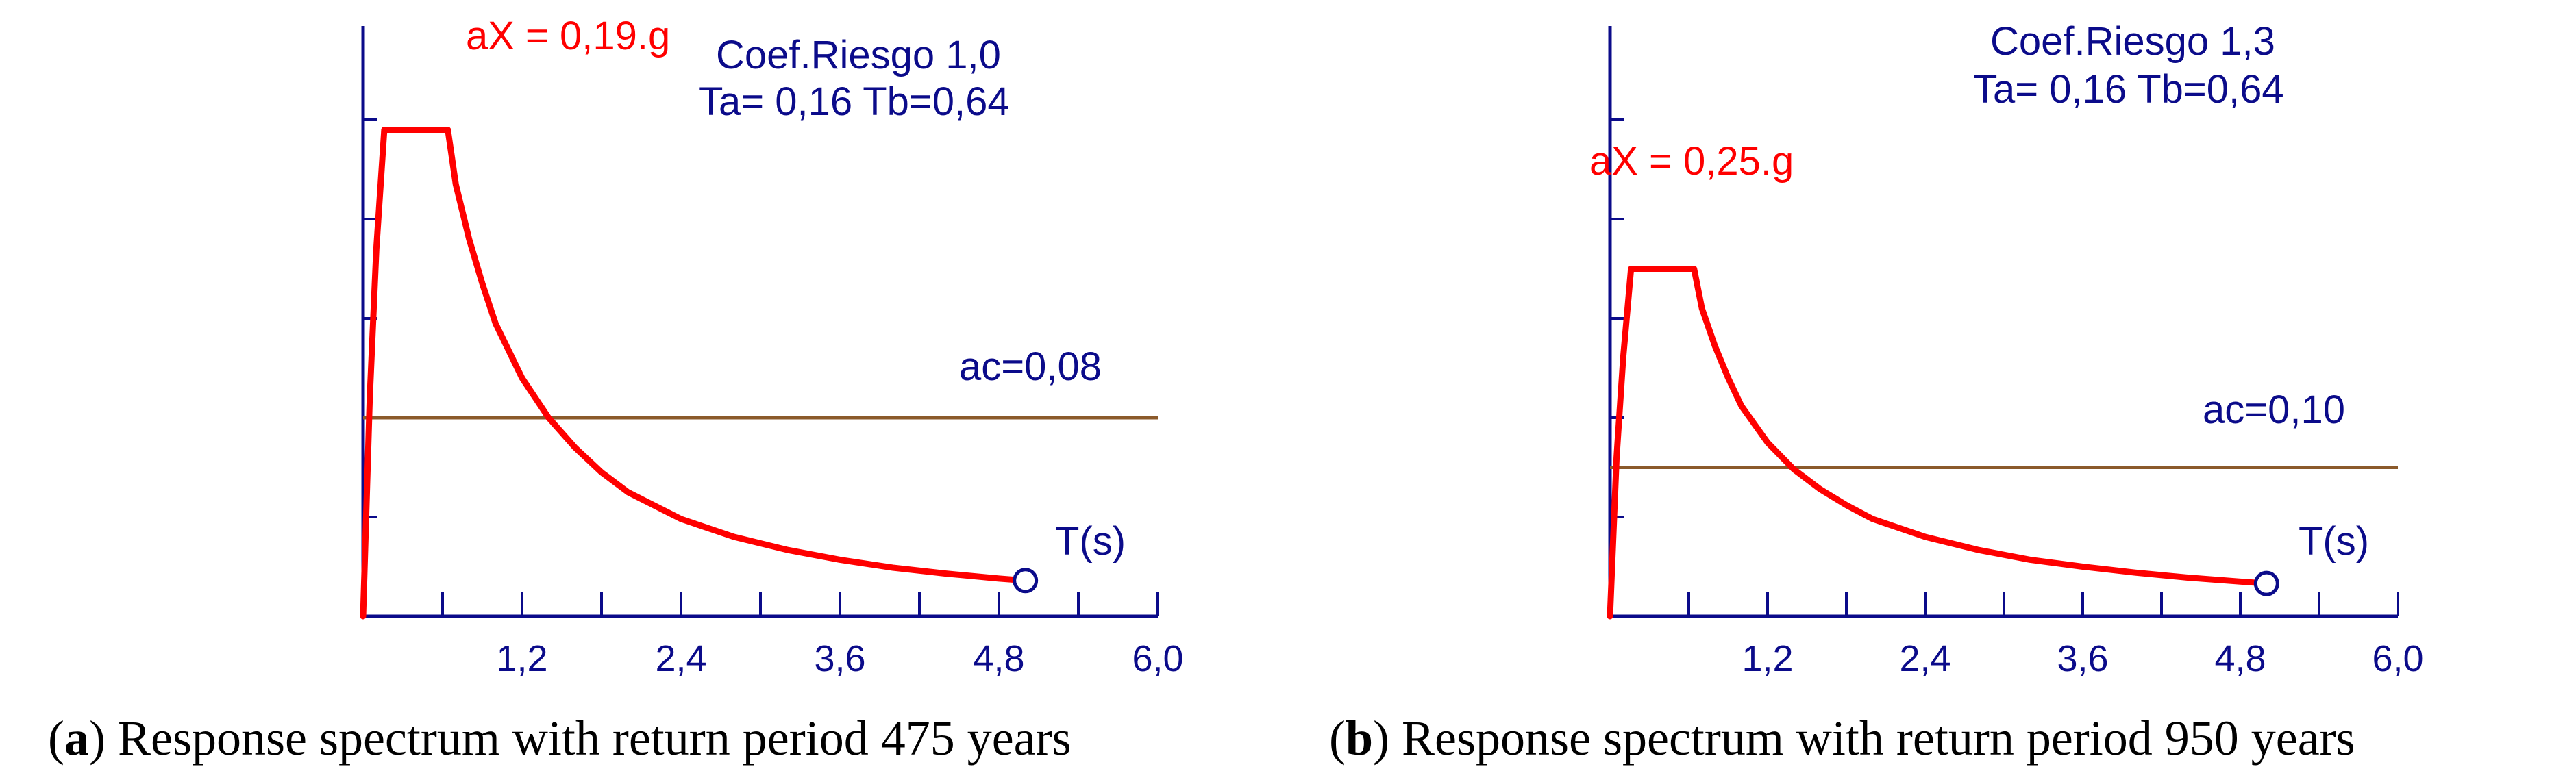 This screenshot has height=782, width=2576. What do you see at coordinates (1359, 738) in the screenshot?
I see `caption-b-label: b` at bounding box center [1359, 738].